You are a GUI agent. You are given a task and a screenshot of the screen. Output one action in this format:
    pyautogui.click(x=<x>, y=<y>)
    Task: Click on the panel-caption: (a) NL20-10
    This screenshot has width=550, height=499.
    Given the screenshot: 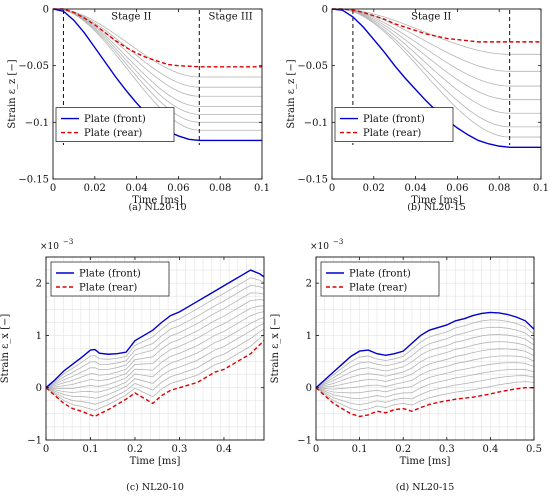 What is the action you would take?
    pyautogui.click(x=157, y=207)
    